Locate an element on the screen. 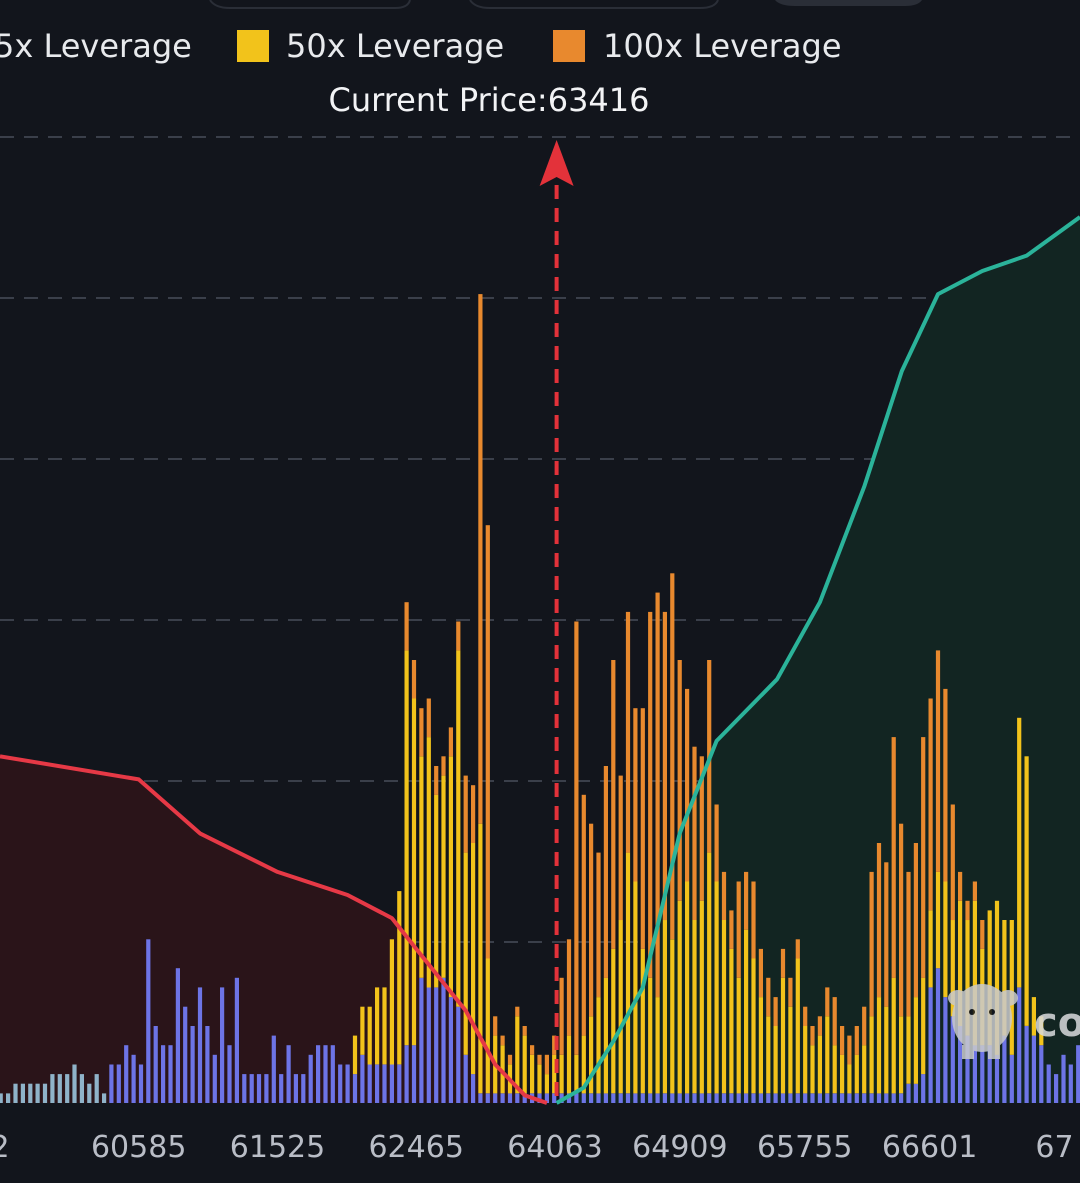  x-tick-label: 2 is located at coordinates (5, 1147).